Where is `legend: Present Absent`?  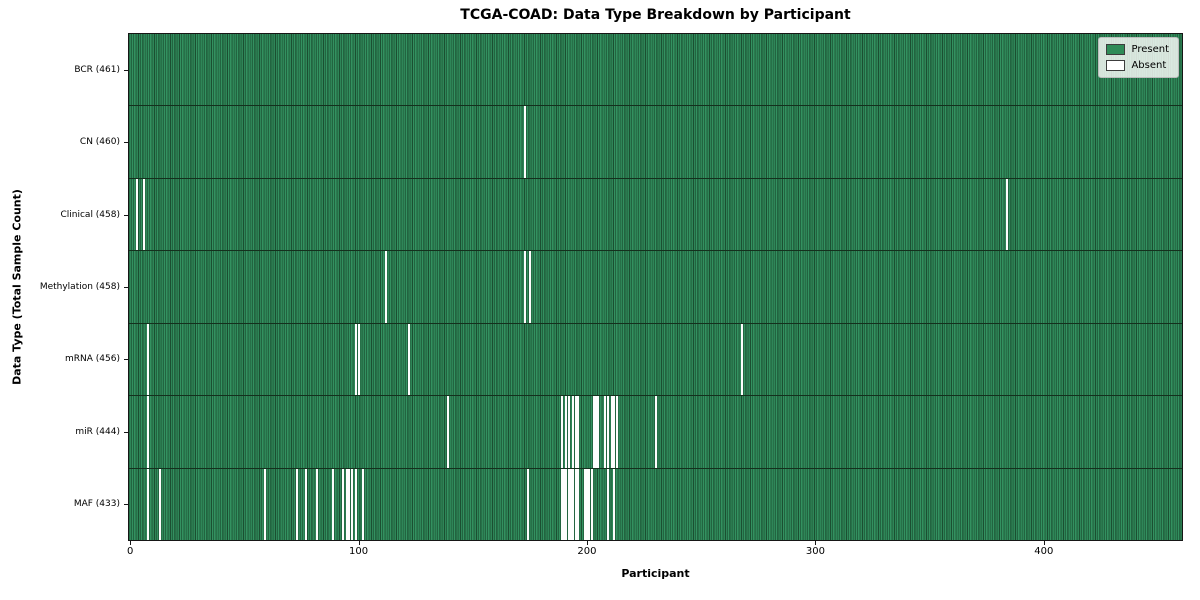
legend: Present Absent is located at coordinates (1138, 57).